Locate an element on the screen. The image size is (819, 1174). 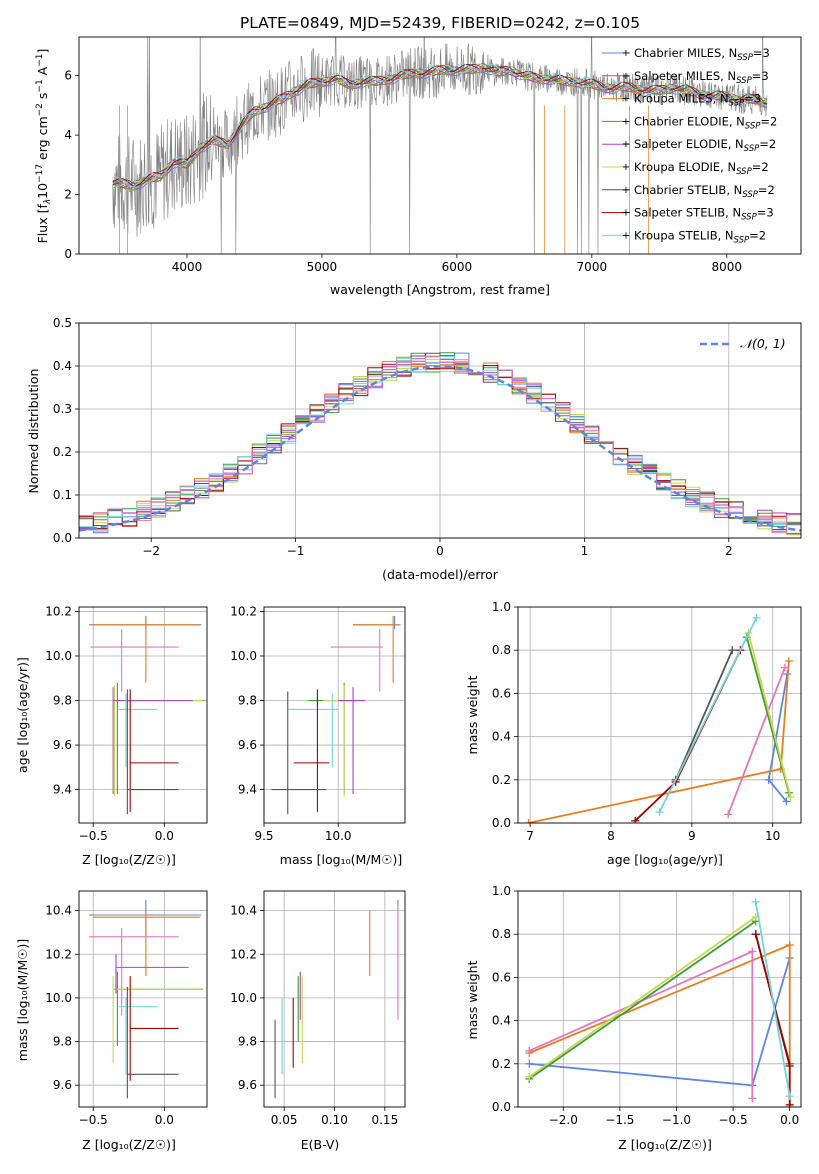
y-tick-label: 0 is located at coordinates (68, 254).